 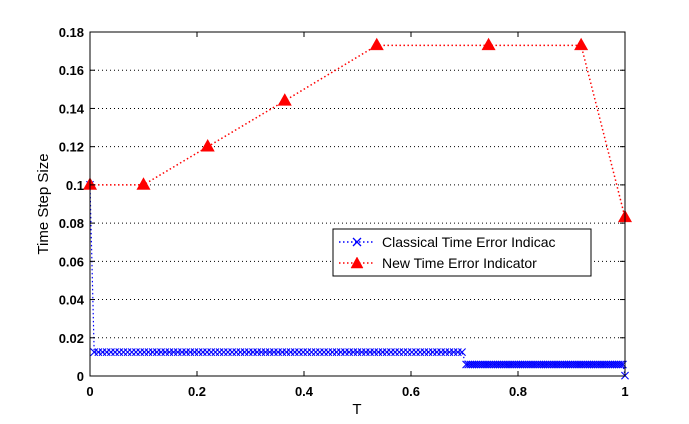 What do you see at coordinates (71, 338) in the screenshot?
I see `y-tick-label: 0.02` at bounding box center [71, 338].